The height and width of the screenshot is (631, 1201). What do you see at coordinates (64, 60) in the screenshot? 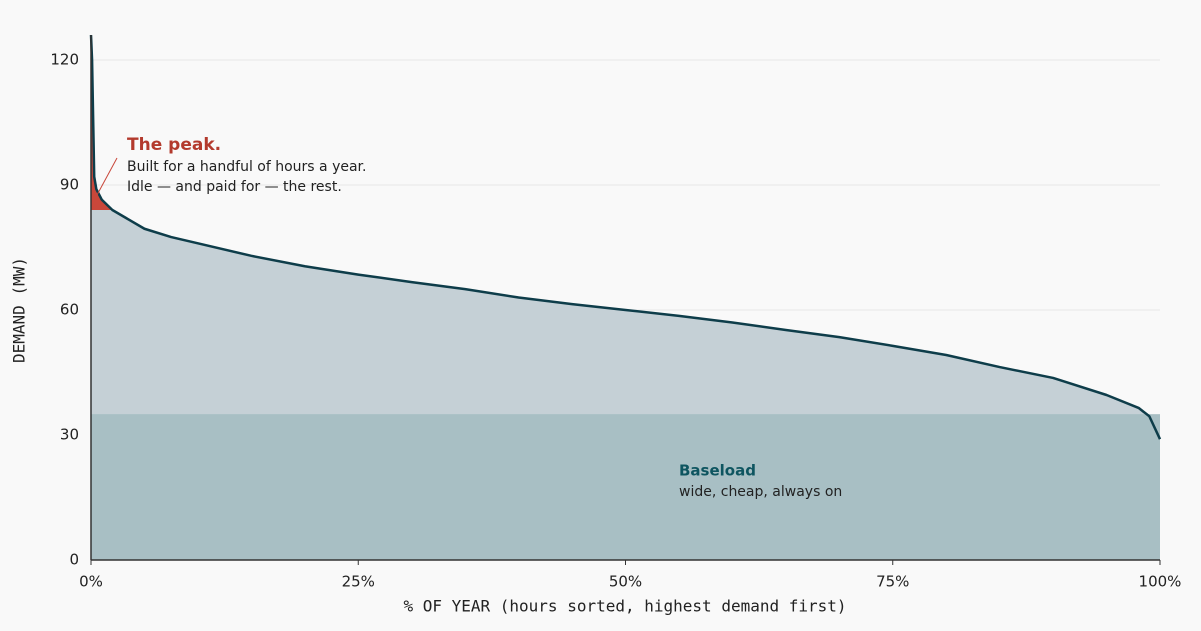
I see `y-tick-label: 120` at bounding box center [64, 60].